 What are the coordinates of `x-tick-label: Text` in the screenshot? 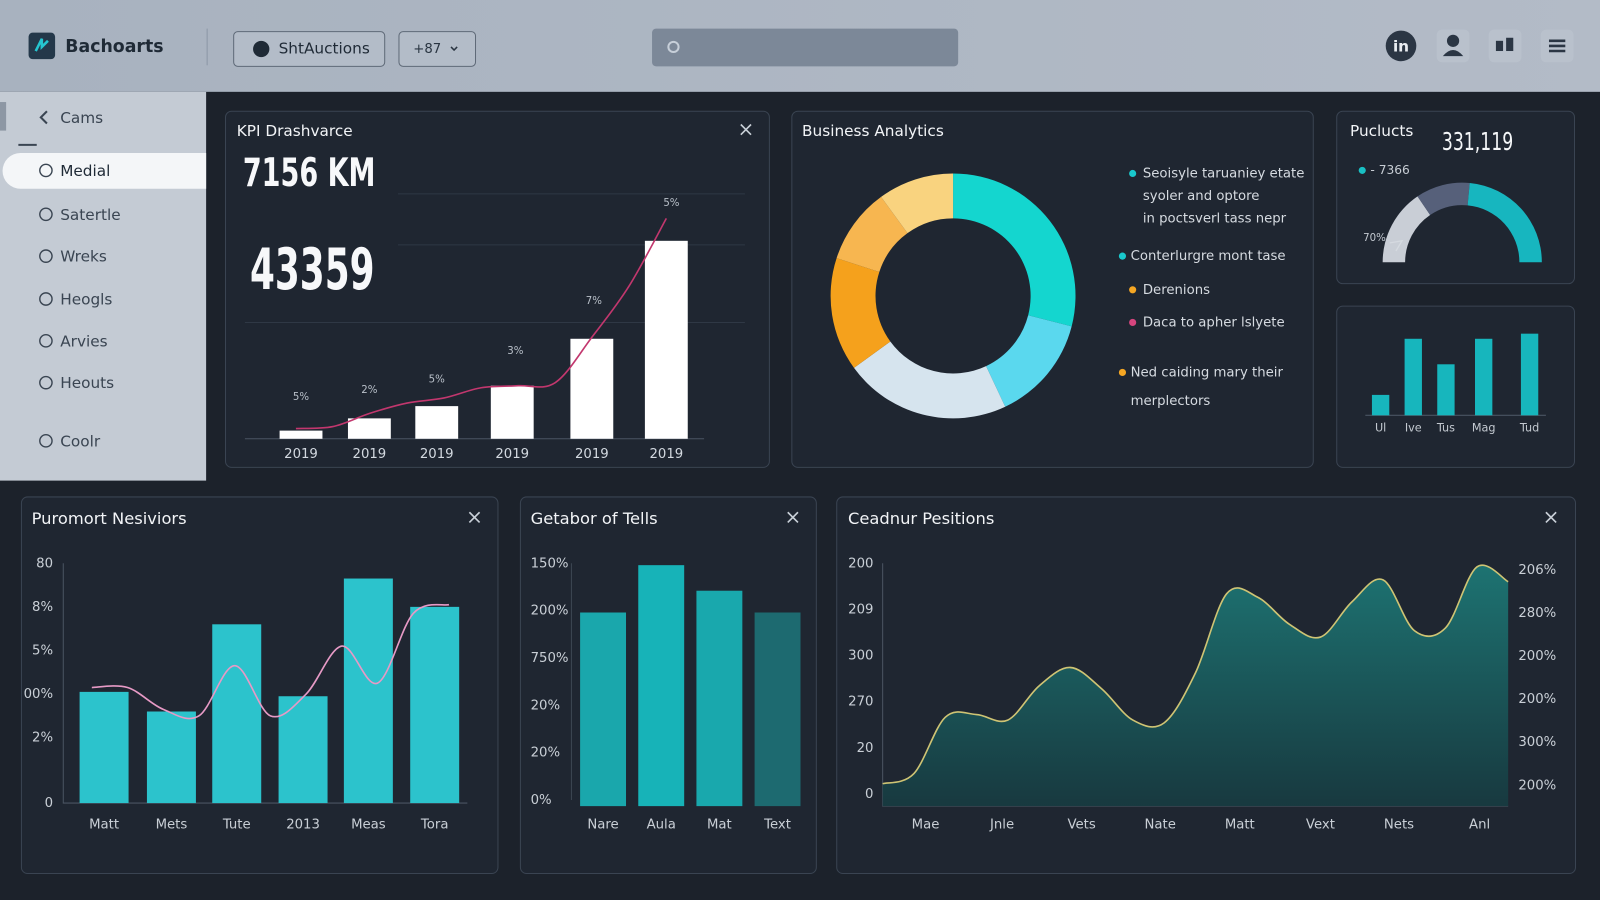 It's located at (777, 824).